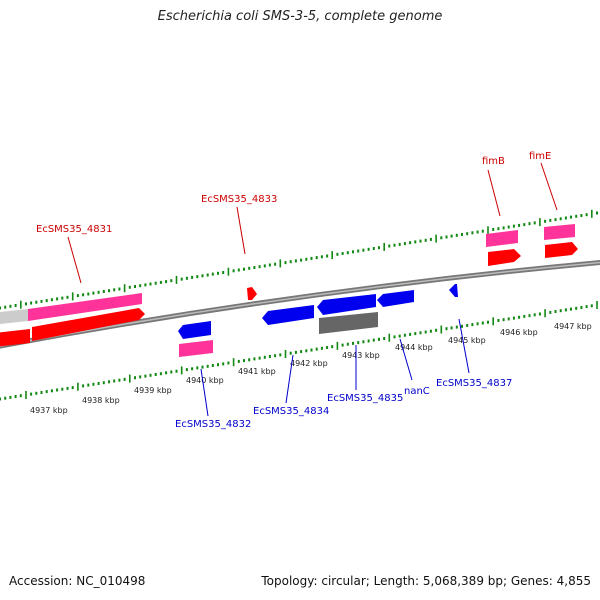 The width and height of the screenshot is (600, 600). What do you see at coordinates (205, 380) in the screenshot?
I see `scale-label: 4940 kbp` at bounding box center [205, 380].